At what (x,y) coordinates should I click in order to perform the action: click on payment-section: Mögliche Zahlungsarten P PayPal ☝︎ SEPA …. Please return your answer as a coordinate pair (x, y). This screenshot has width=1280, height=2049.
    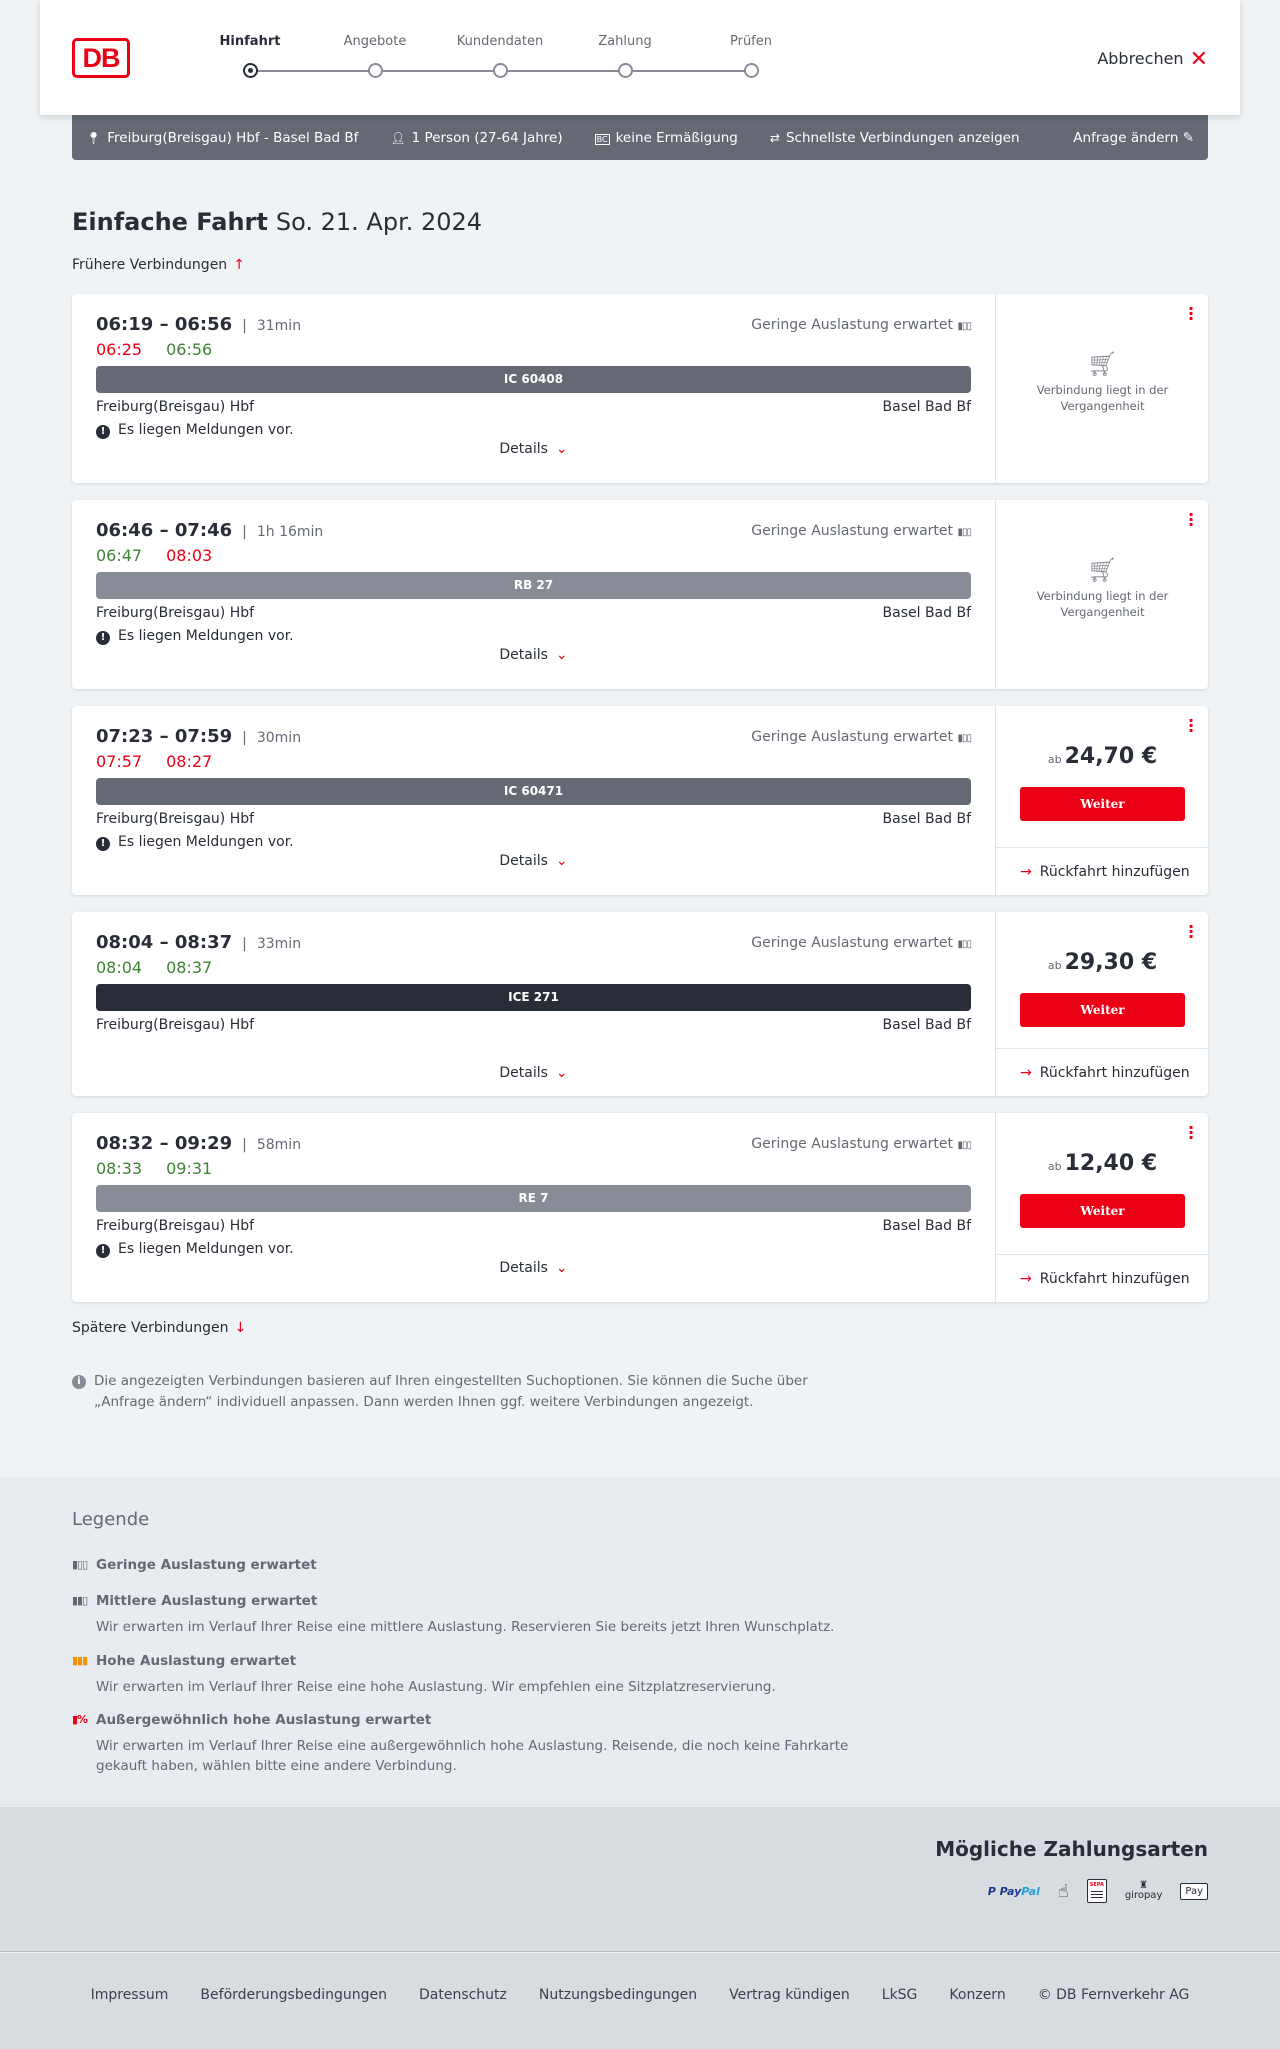
    Looking at the image, I should click on (640, 1879).